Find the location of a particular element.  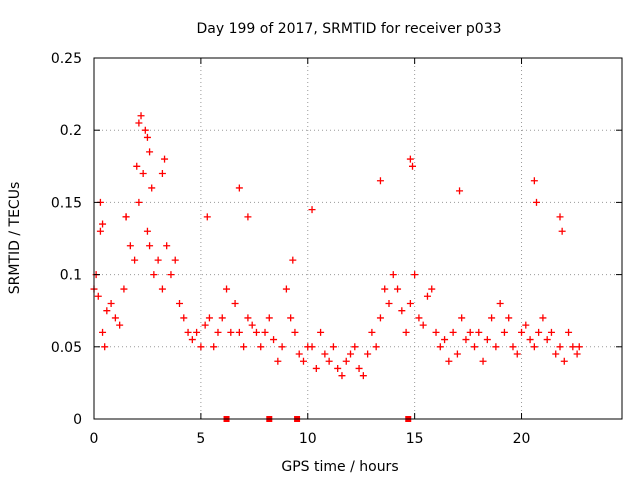

x-tick-label: 15 is located at coordinates (415, 439).